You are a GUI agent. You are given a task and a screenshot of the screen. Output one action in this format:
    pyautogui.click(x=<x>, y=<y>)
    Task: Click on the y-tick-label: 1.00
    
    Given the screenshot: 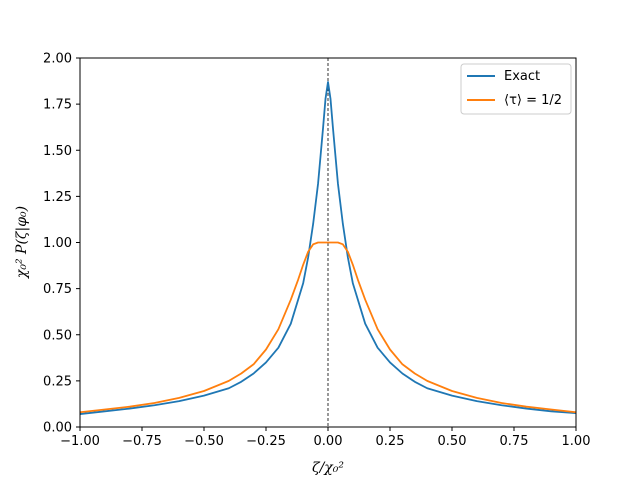 What is the action you would take?
    pyautogui.click(x=57, y=243)
    